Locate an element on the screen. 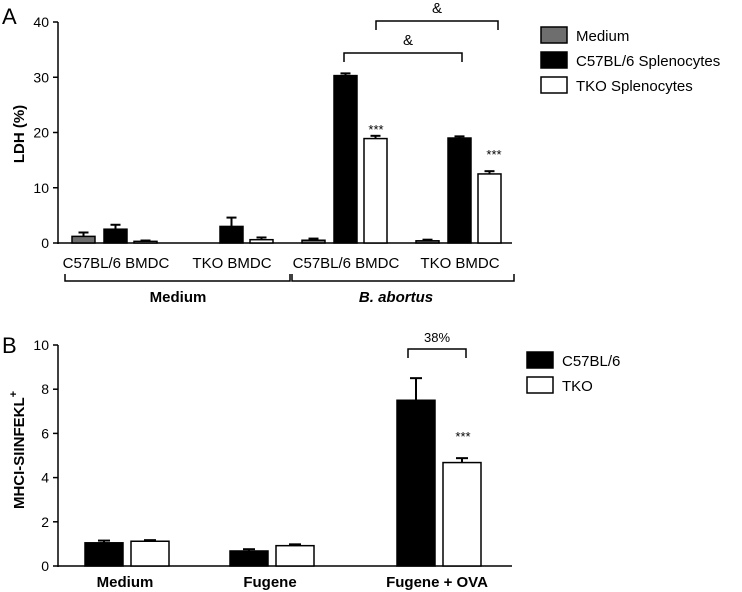  panel-a-group-medium: Medium is located at coordinates (178, 297).